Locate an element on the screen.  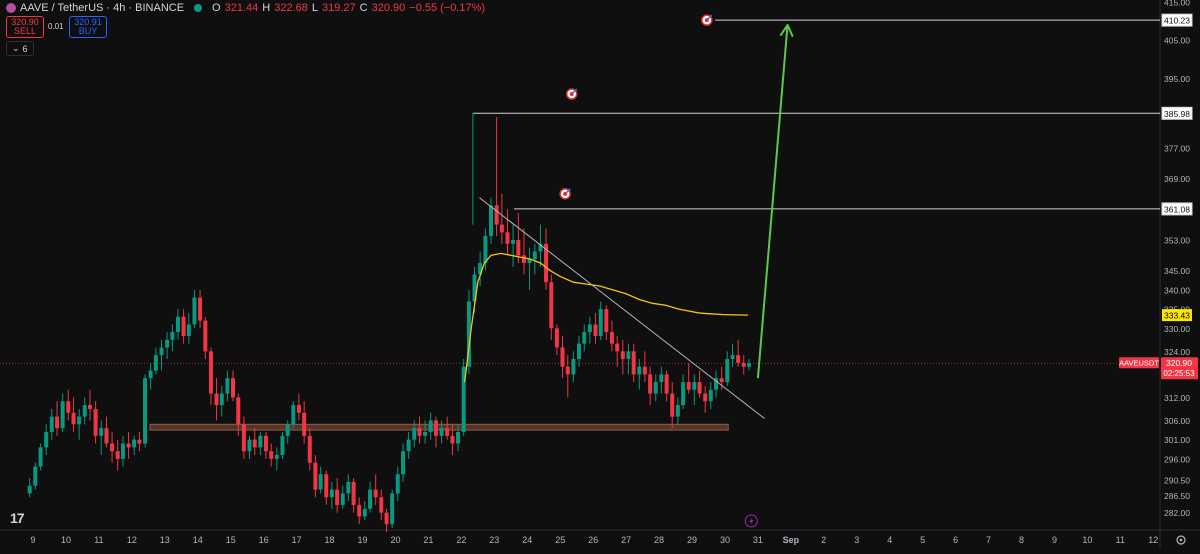
tradingview-logo-icon: 17 is located at coordinates (17, 518).